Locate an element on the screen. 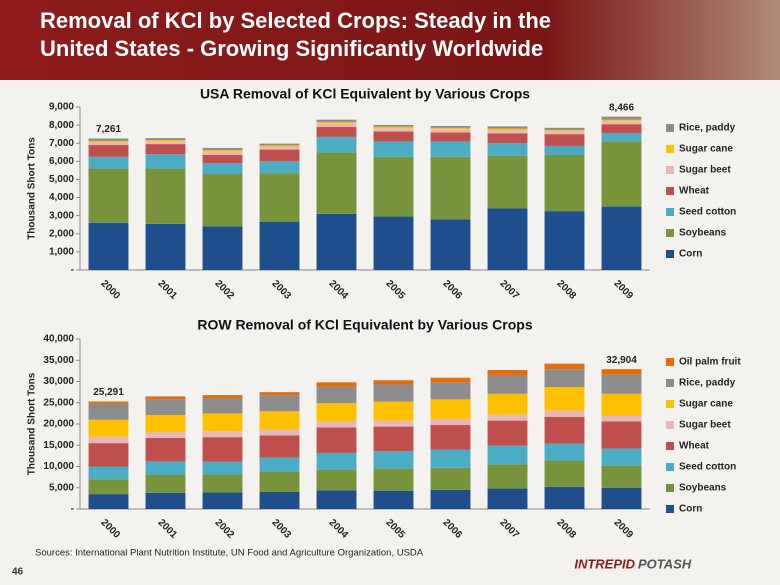 This screenshot has height=585, width=780. y-tick-label: 4,000 is located at coordinates (61, 197).